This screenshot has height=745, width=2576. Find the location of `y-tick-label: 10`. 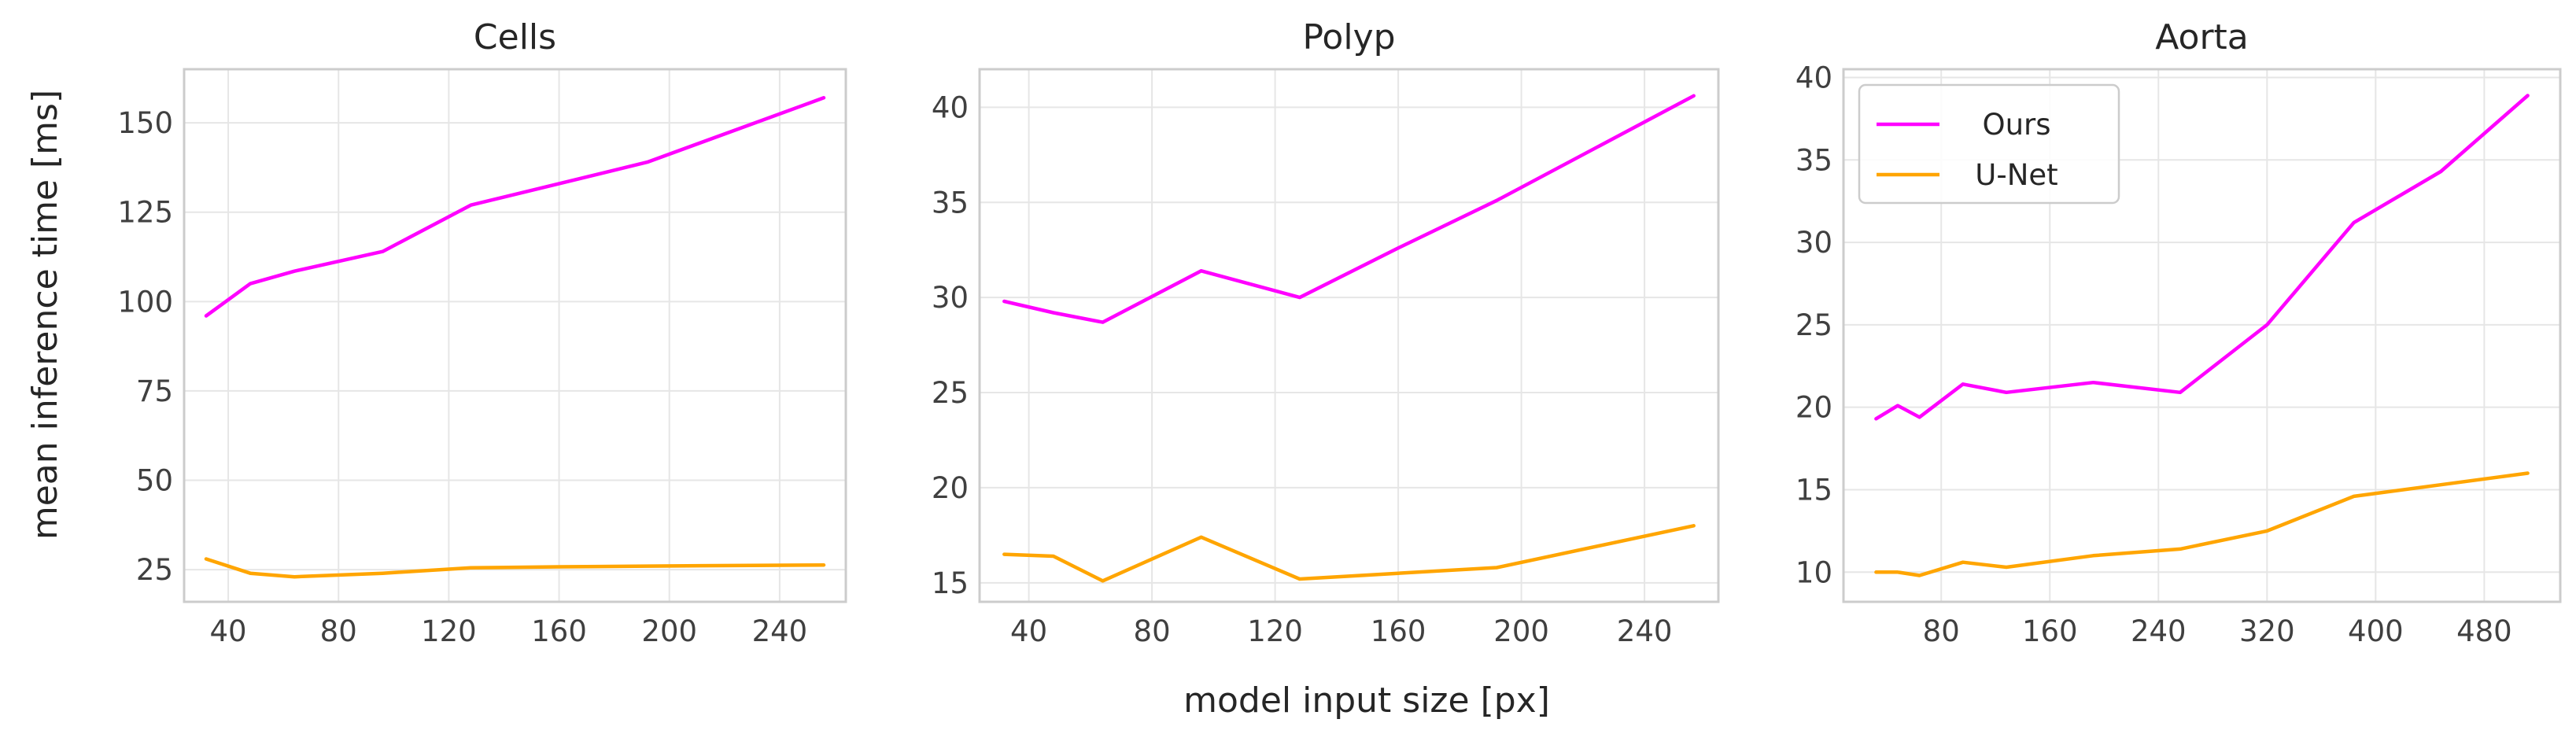

y-tick-label: 10 is located at coordinates (1814, 572).